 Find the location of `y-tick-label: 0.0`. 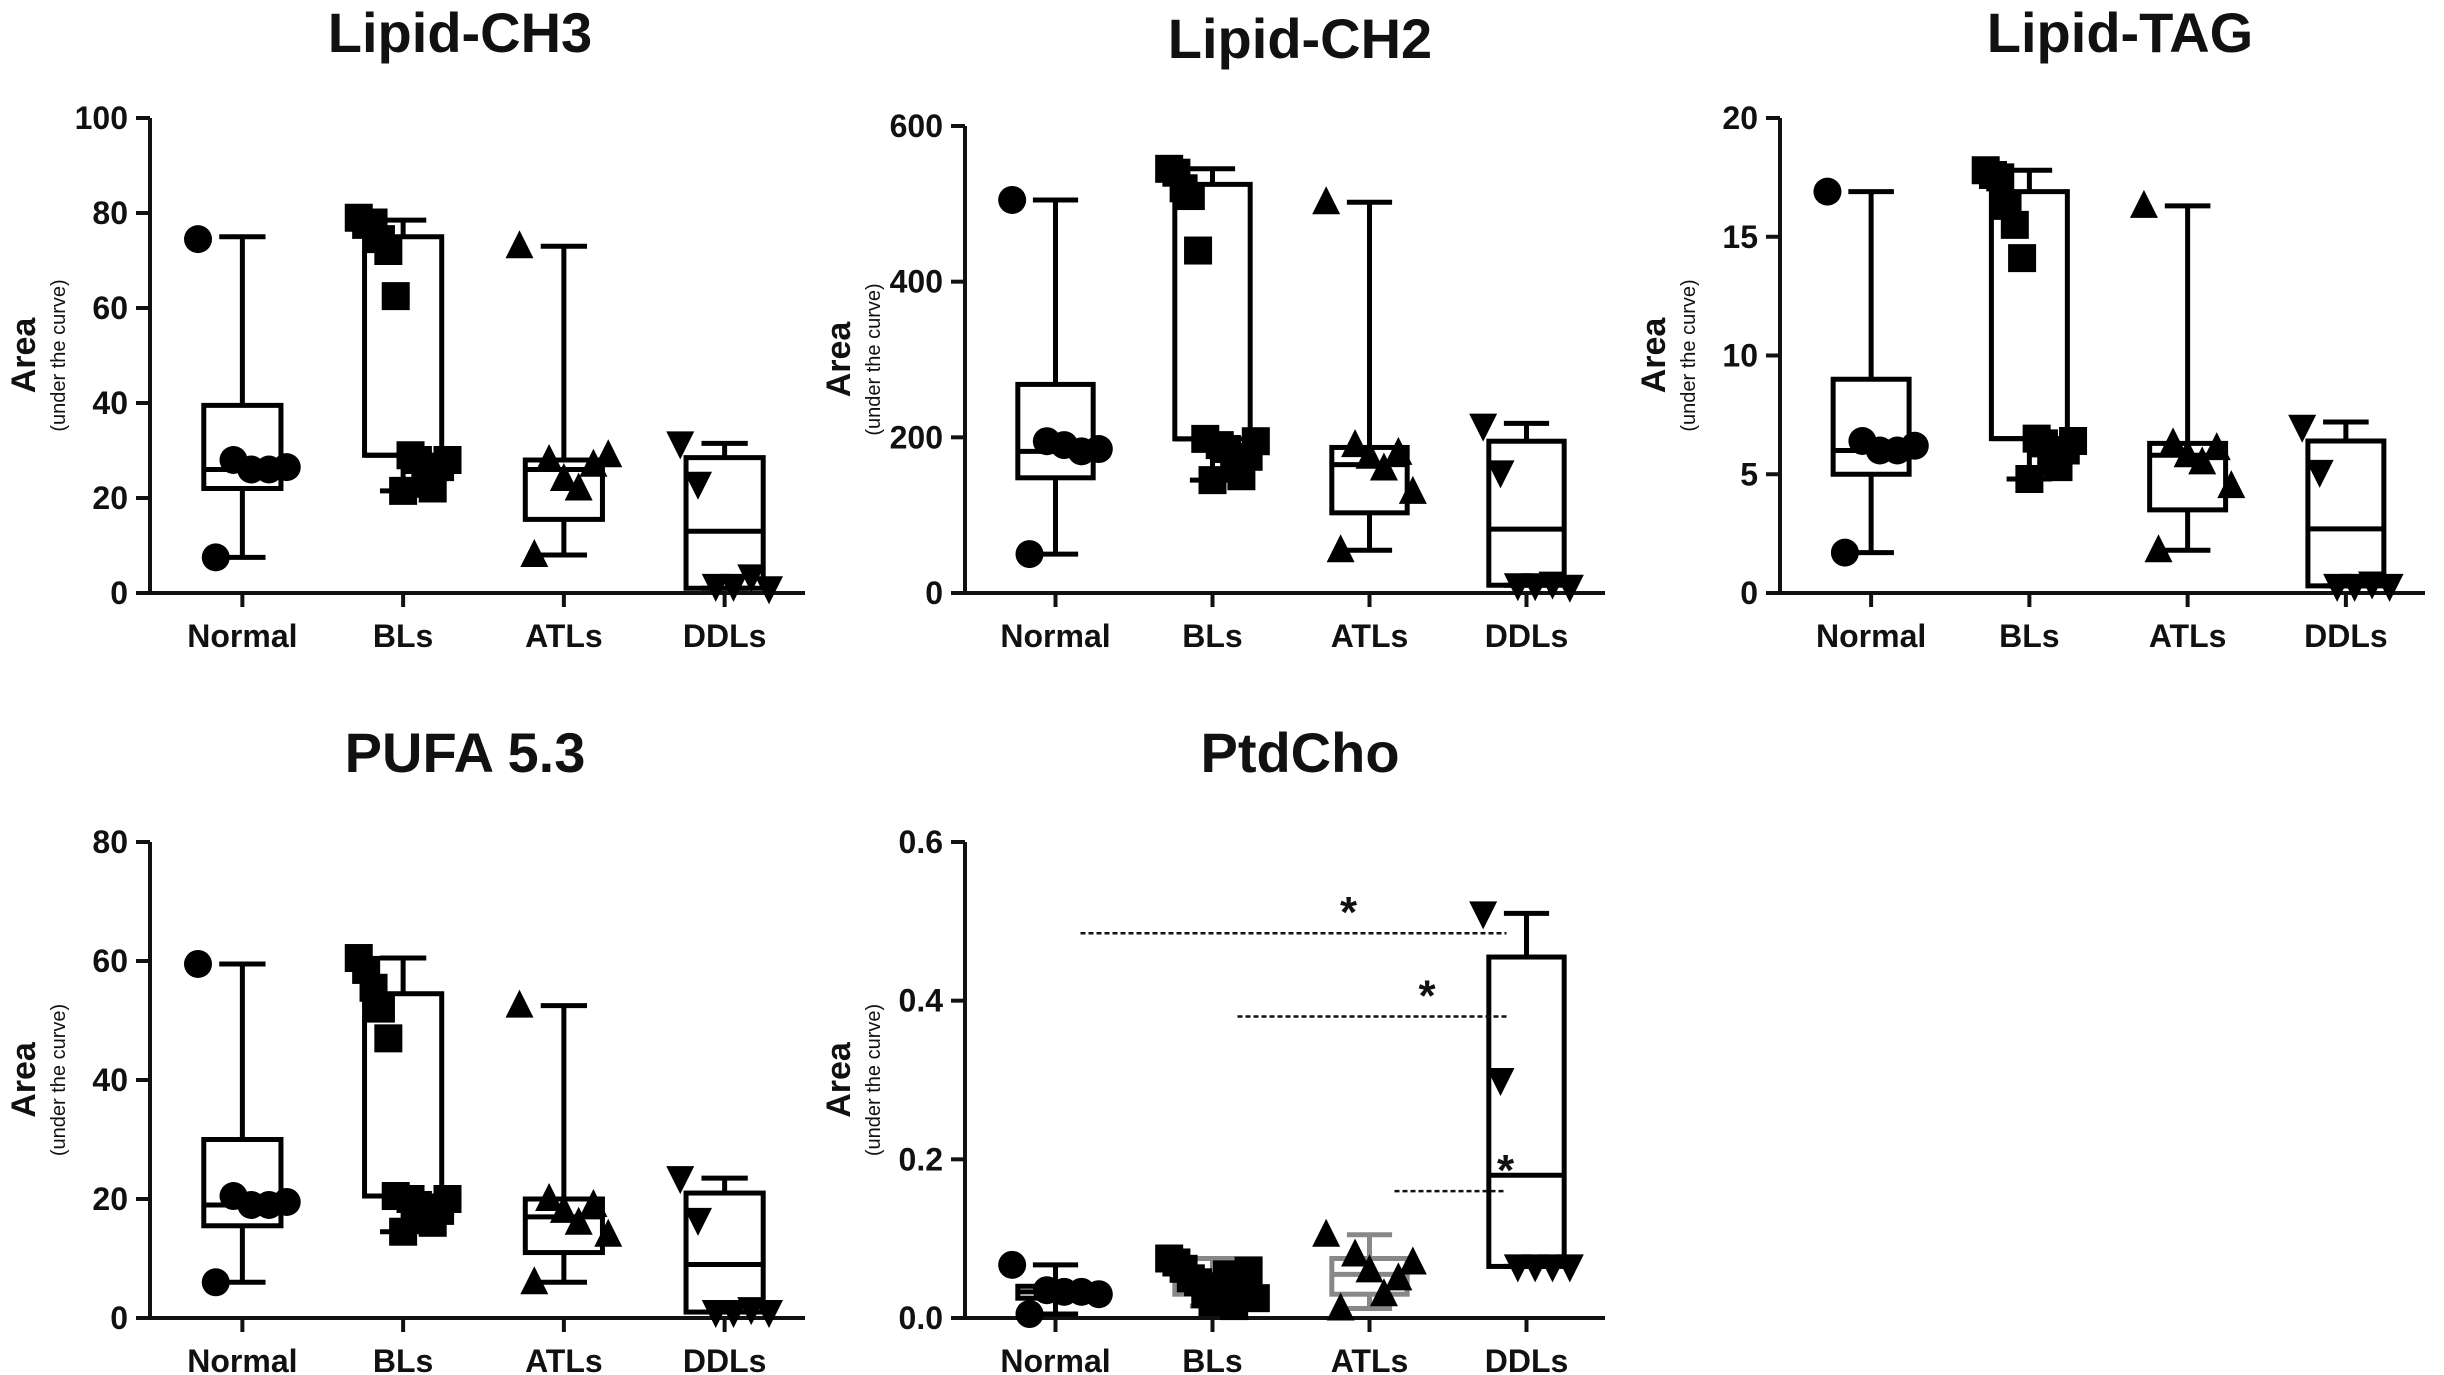

y-tick-label: 0.0 is located at coordinates (921, 1318).